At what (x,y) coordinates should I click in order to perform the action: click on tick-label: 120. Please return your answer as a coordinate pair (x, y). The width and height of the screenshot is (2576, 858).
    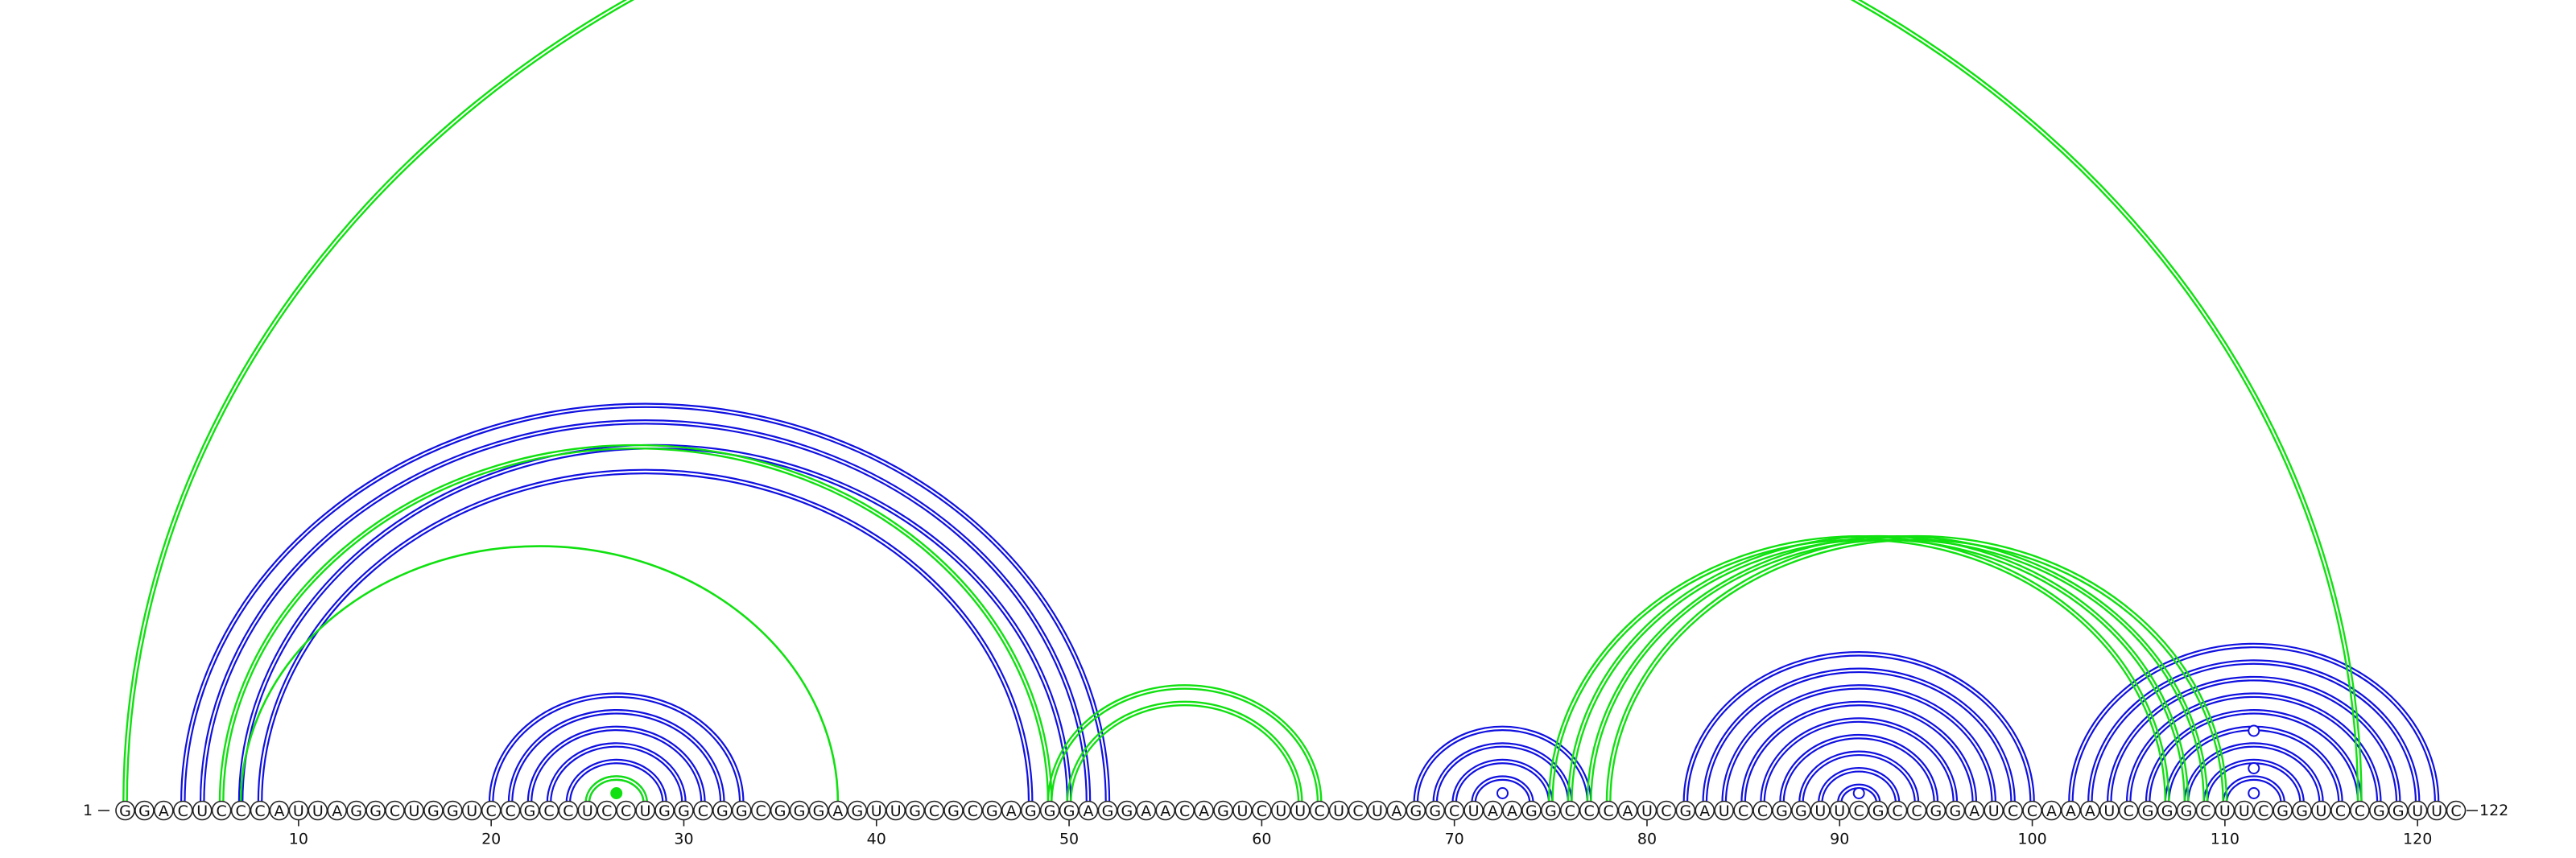
    Looking at the image, I should click on (2417, 839).